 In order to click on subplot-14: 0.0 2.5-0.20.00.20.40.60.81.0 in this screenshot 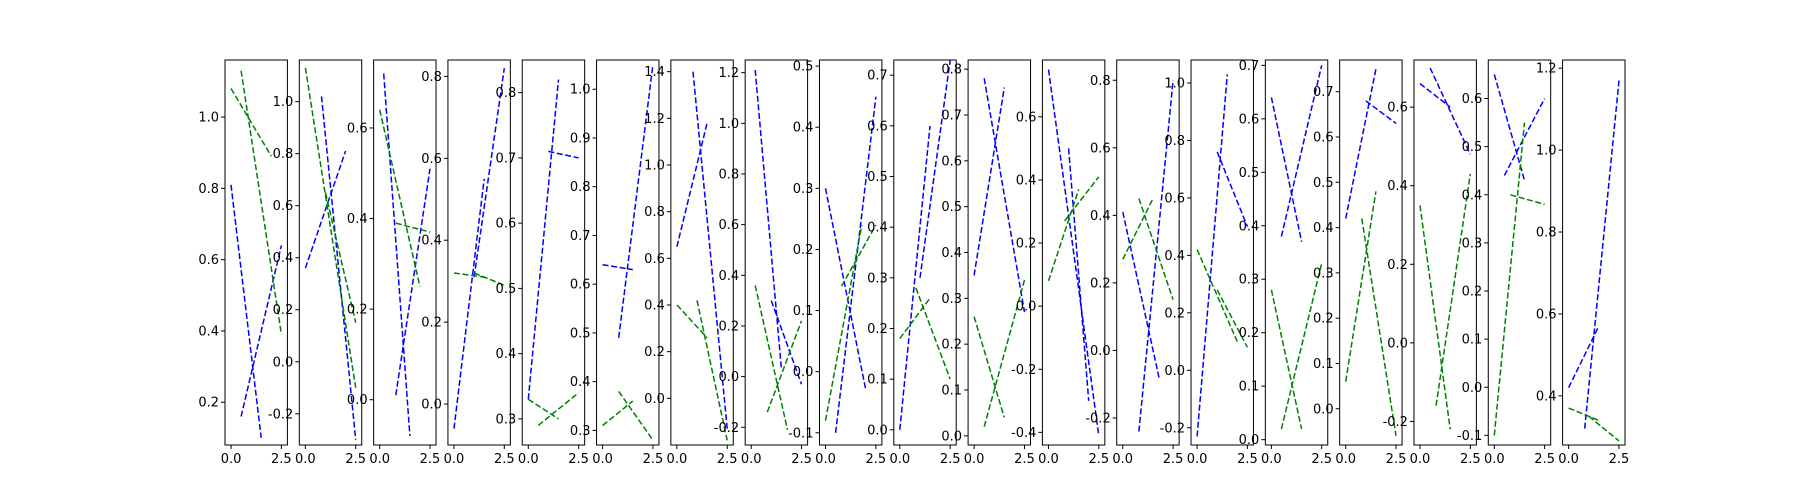, I will do `click(1209, 263)`.